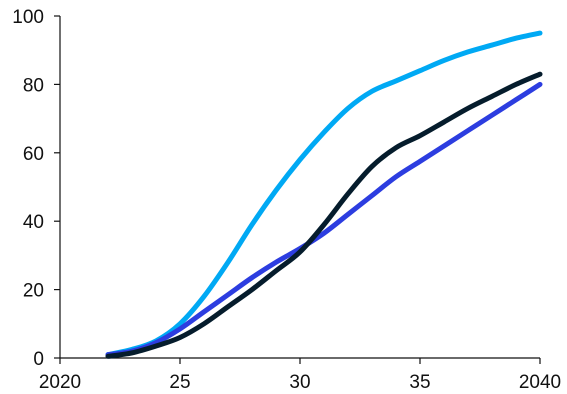  Describe the element at coordinates (33, 222) in the screenshot. I see `y-tick-label: 40` at that location.